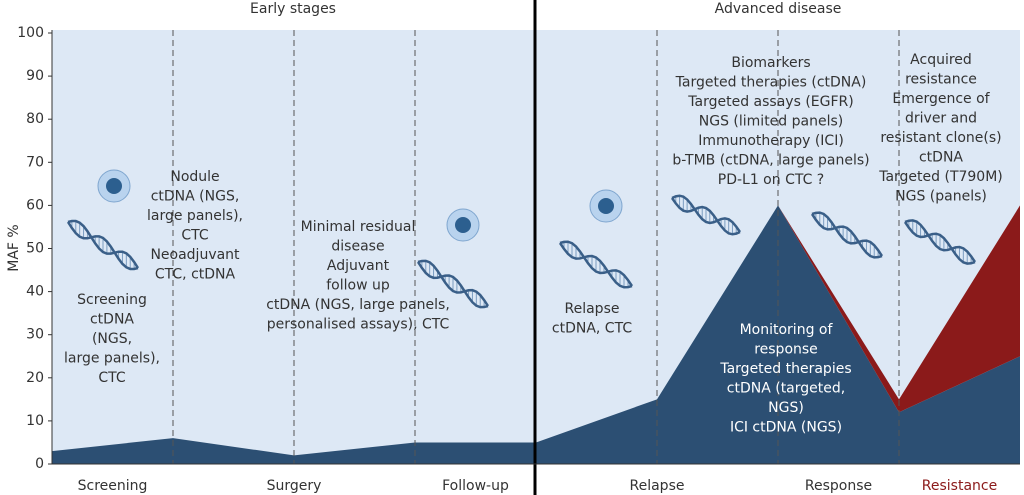 The height and width of the screenshot is (495, 1024). What do you see at coordinates (475, 486) in the screenshot?
I see `x-tick-label: Follow-up` at bounding box center [475, 486].